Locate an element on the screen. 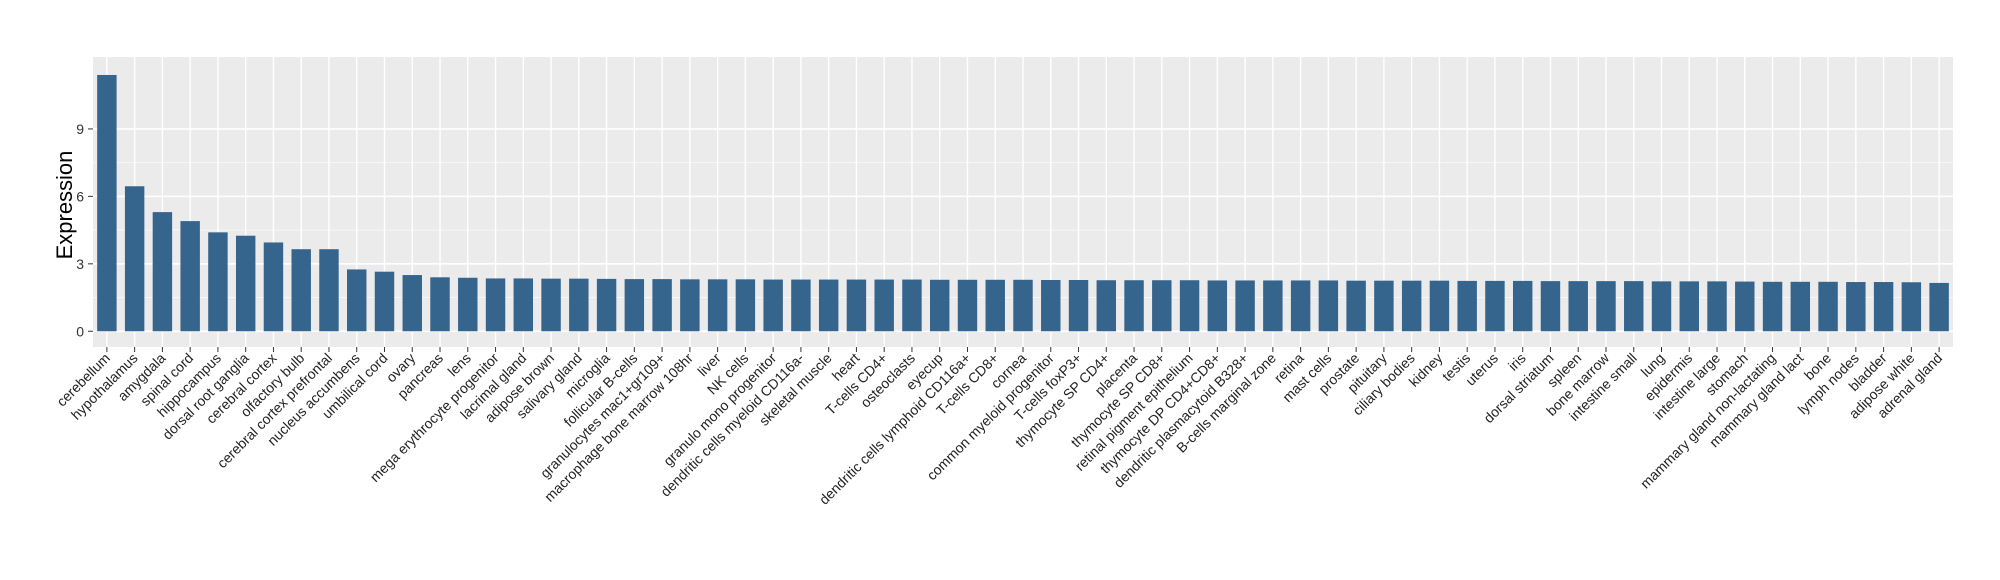 The width and height of the screenshot is (2000, 580). y-axis-label: Expression is located at coordinates (64, 205).